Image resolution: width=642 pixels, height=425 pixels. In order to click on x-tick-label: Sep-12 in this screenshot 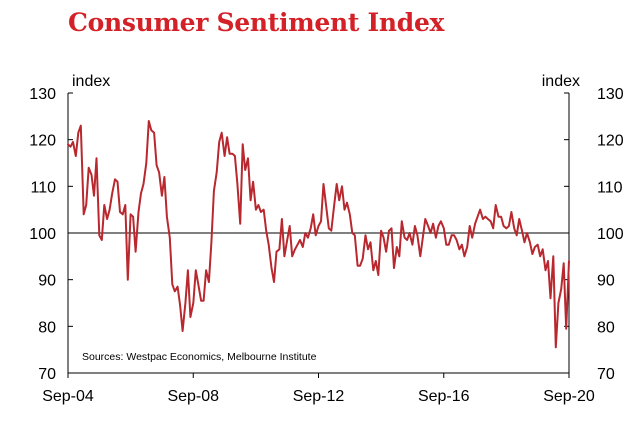, I will do `click(319, 396)`.